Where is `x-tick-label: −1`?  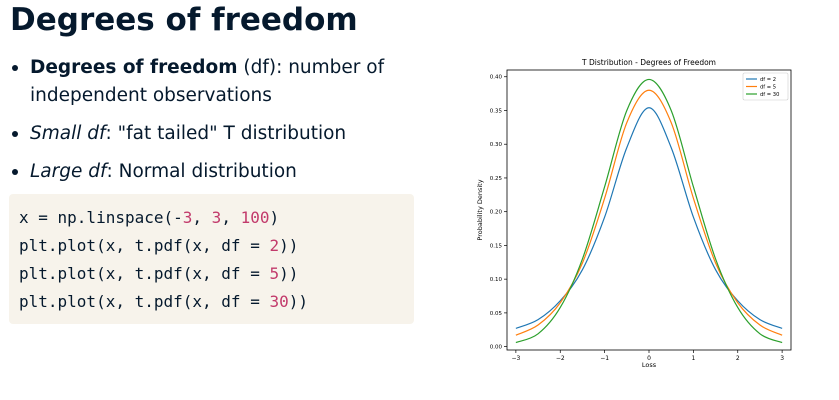 x-tick-label: −1 is located at coordinates (604, 358).